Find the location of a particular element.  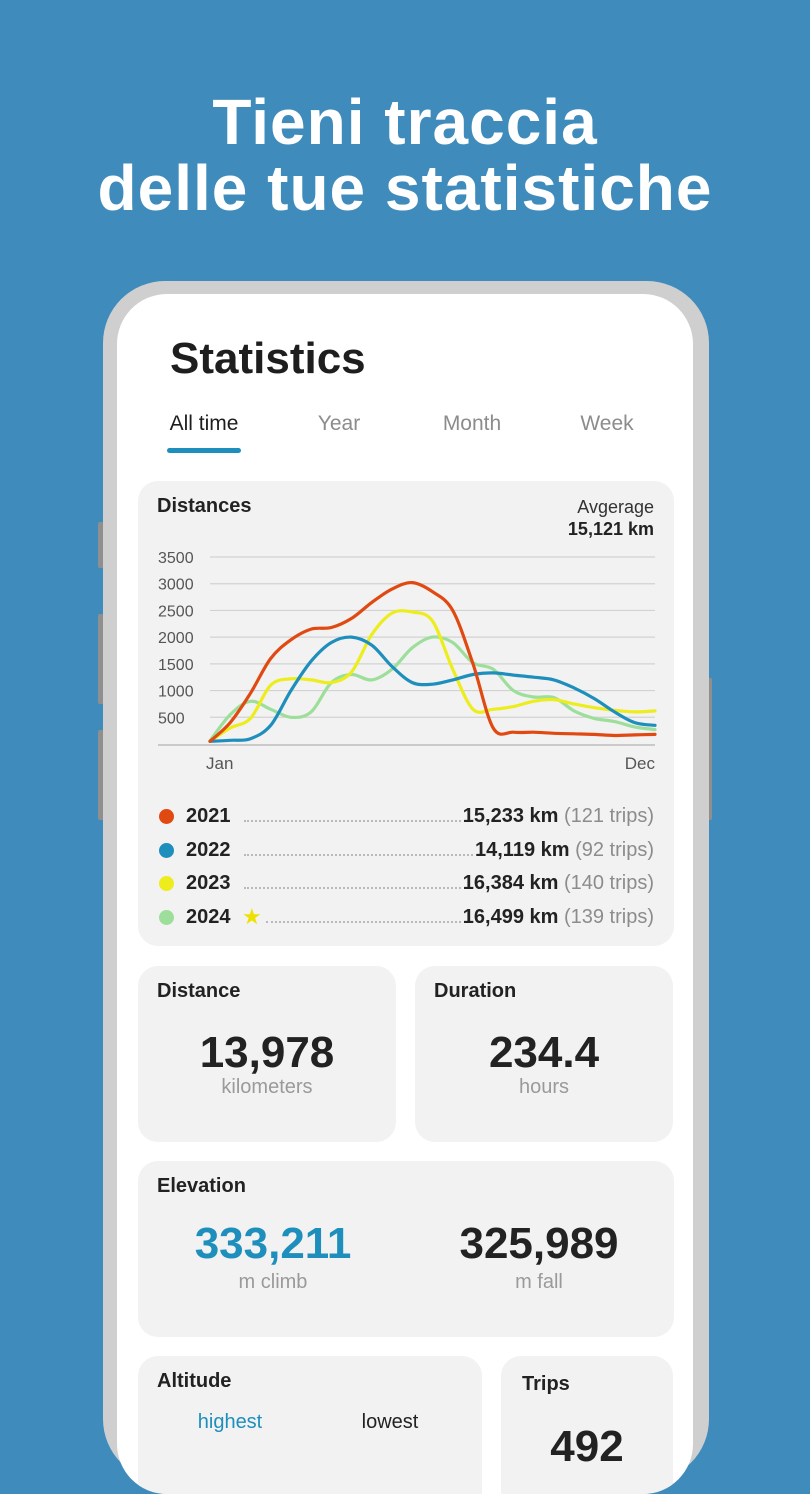

y-tick-label: 1500 is located at coordinates (176, 665).